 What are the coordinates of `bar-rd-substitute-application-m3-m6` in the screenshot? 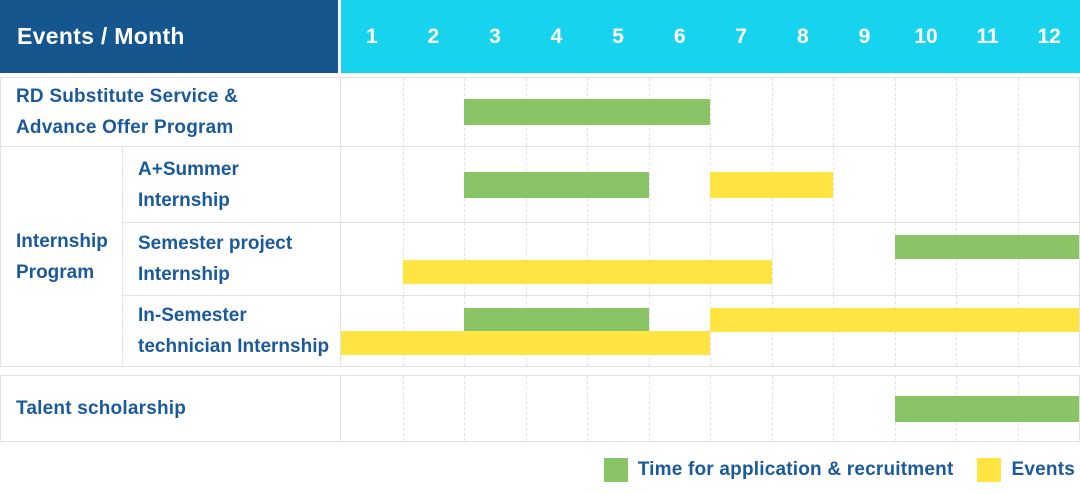 It's located at (587, 112).